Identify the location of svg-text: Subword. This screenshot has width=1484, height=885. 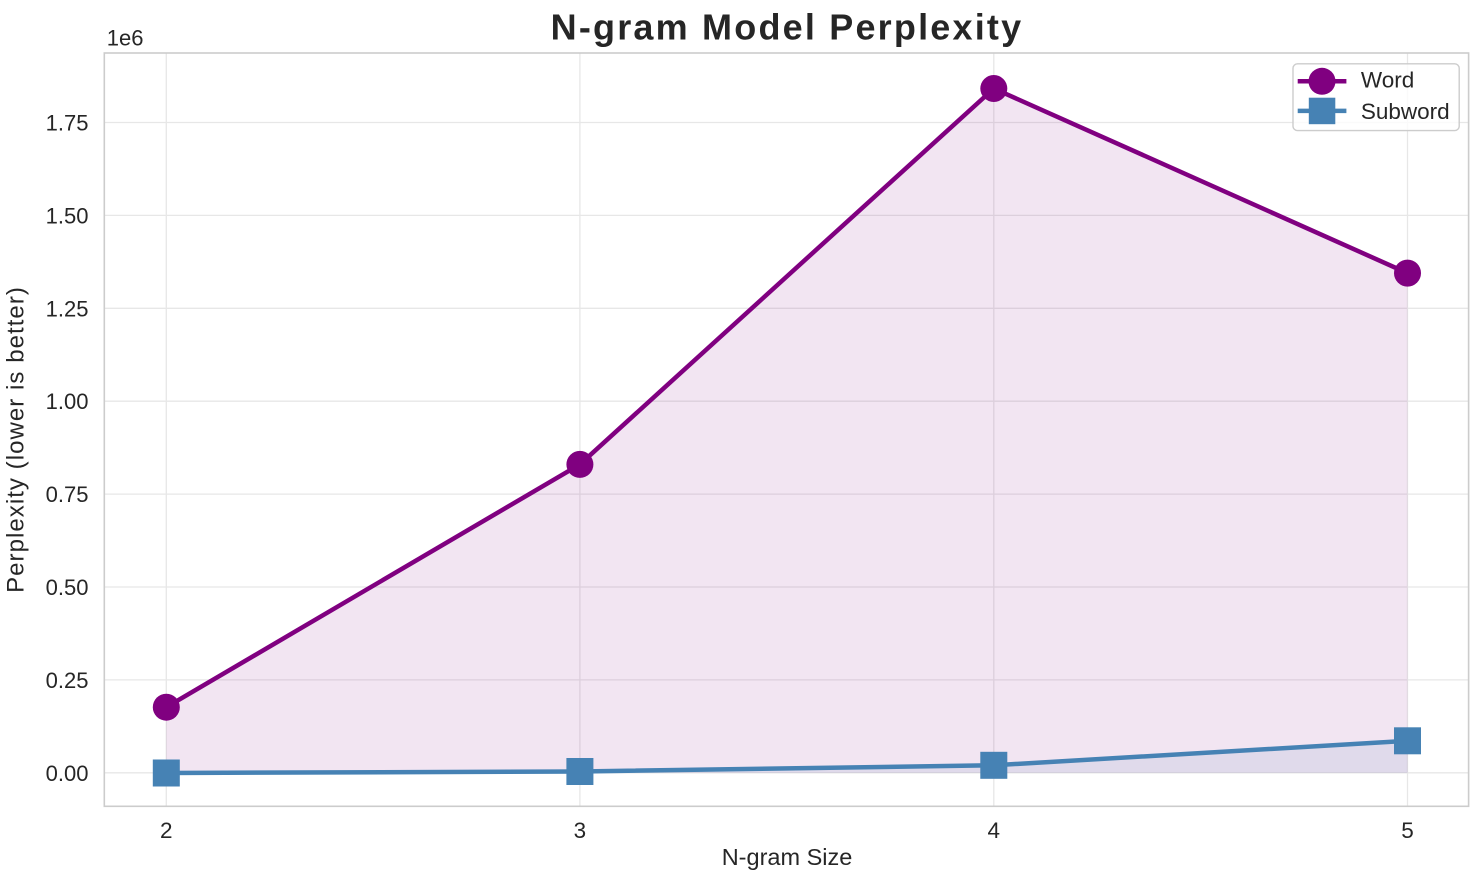
(1405, 111).